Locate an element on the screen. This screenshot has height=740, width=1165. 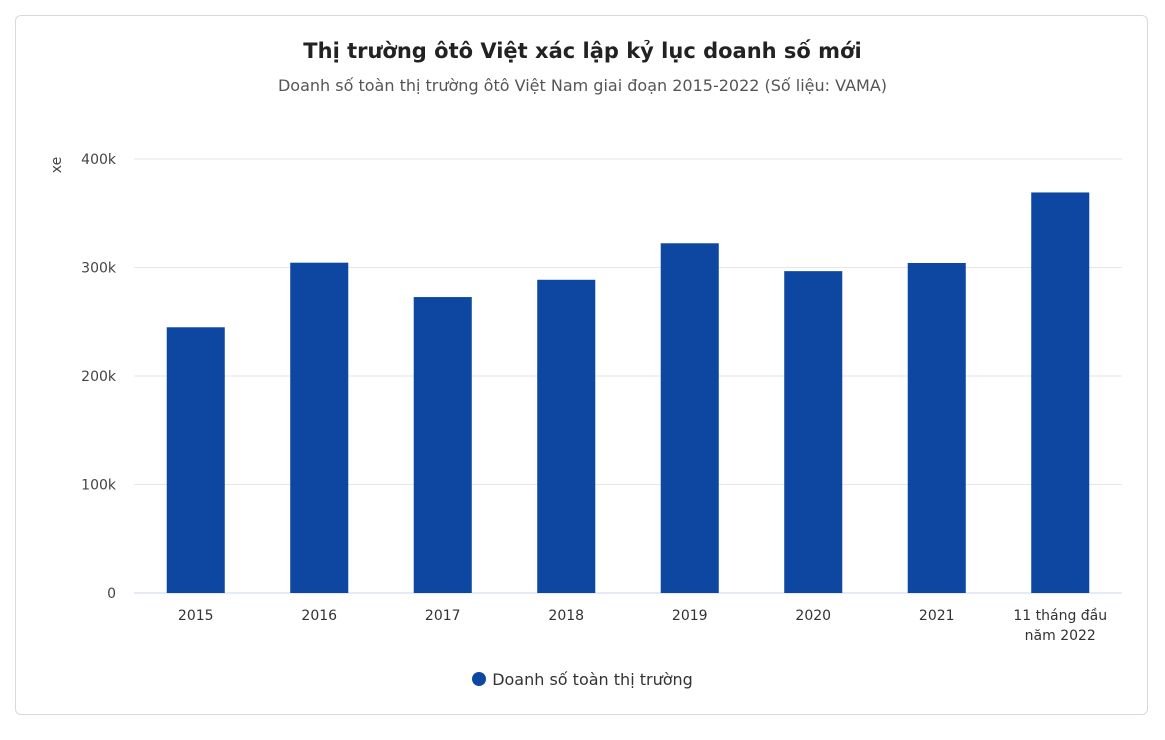
legend-marker-icon is located at coordinates (479, 679).